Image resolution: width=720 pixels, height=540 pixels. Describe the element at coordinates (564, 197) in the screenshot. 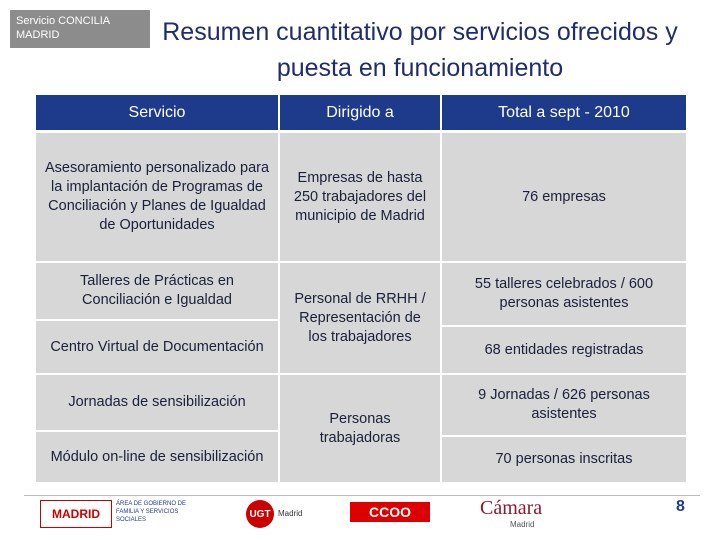

I see `cell: 76 empresas` at that location.